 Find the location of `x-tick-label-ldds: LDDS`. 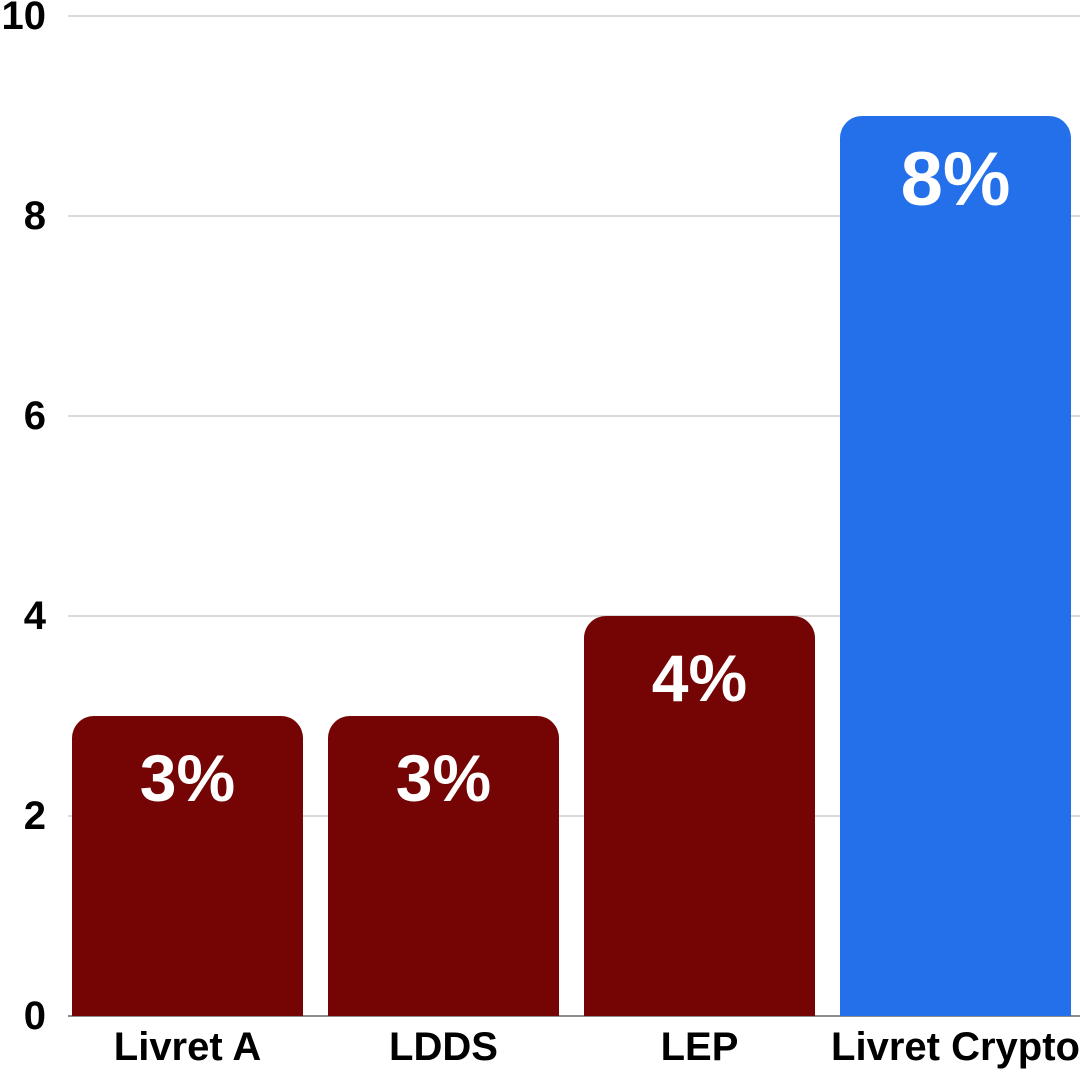

x-tick-label-ldds: LDDS is located at coordinates (443, 1047).